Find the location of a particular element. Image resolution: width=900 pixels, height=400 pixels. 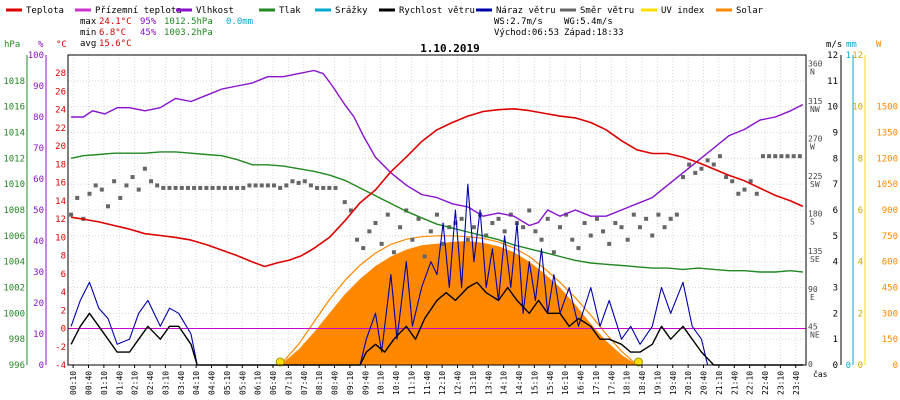

humidity-tick-label: 70 is located at coordinates (38, 149).